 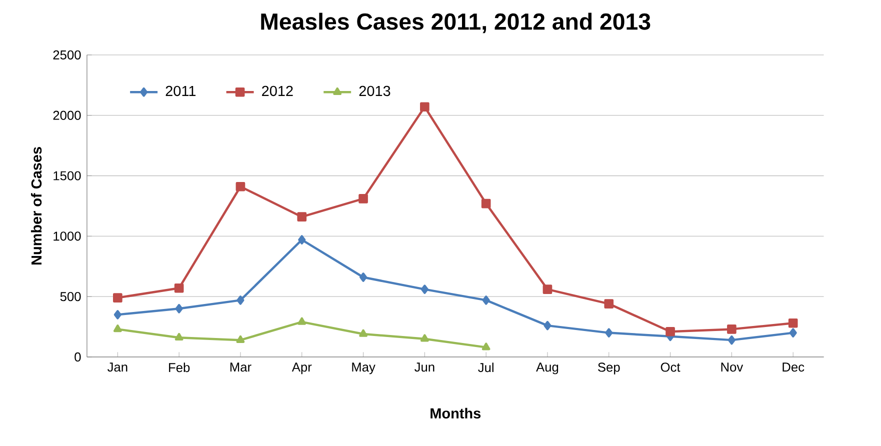 I want to click on x-tick-label: Jan, so click(x=117, y=367).